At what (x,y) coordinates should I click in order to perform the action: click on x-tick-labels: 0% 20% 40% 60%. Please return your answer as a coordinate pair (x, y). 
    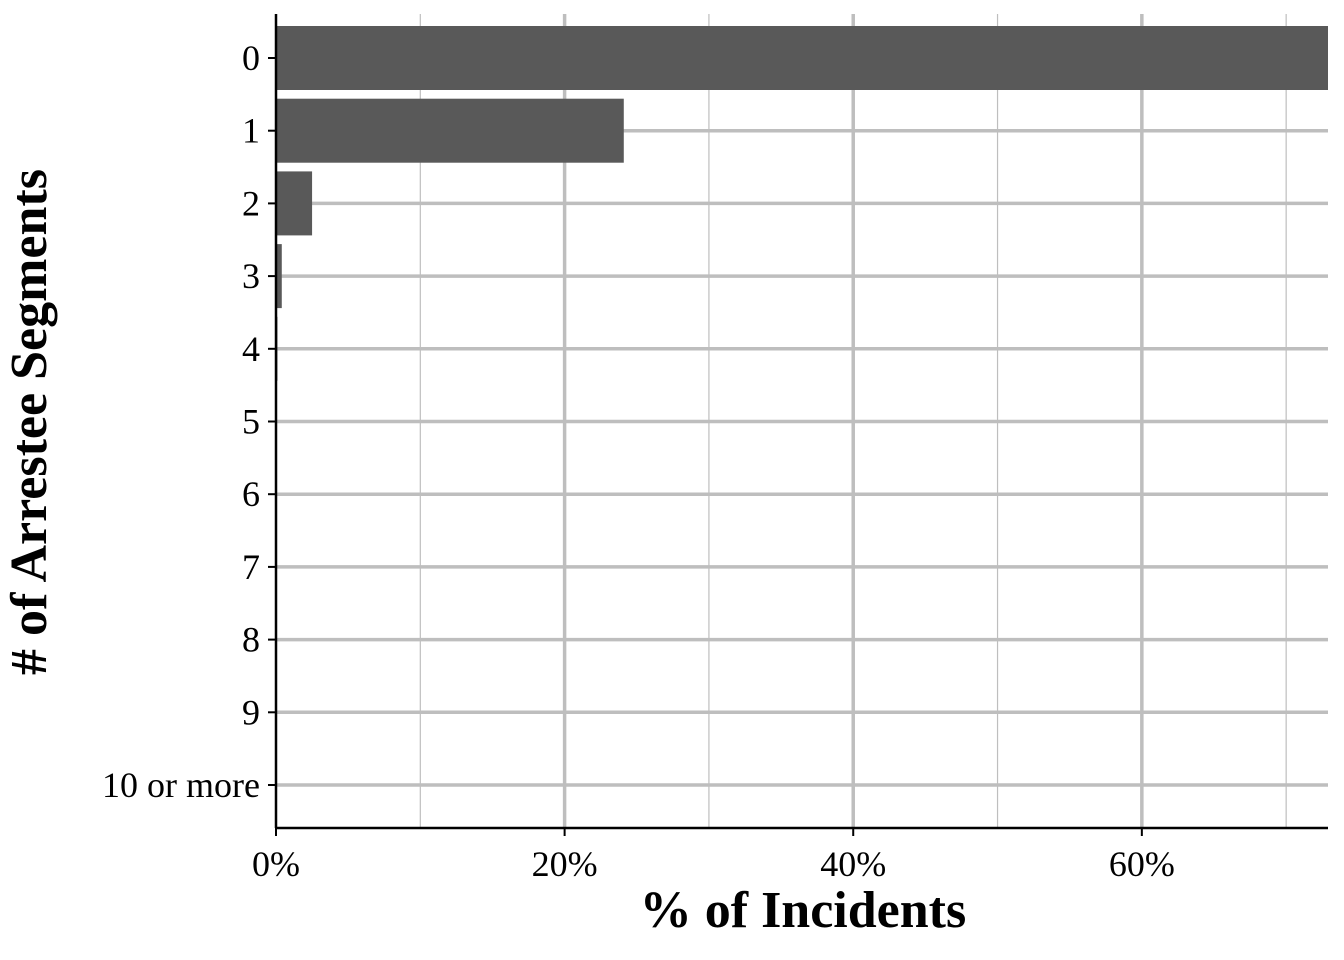
    Looking at the image, I should click on (713, 864).